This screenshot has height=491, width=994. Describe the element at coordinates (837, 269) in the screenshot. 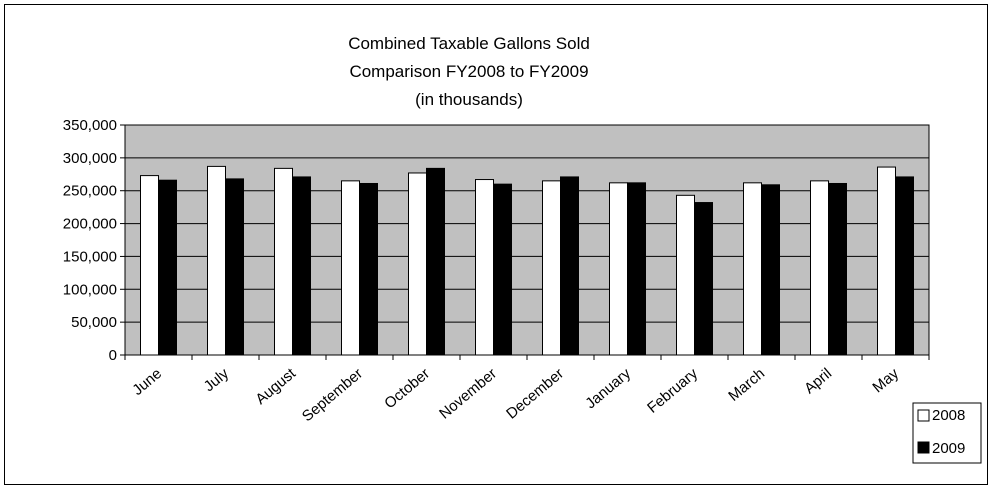

I see `bar-2009-april` at that location.